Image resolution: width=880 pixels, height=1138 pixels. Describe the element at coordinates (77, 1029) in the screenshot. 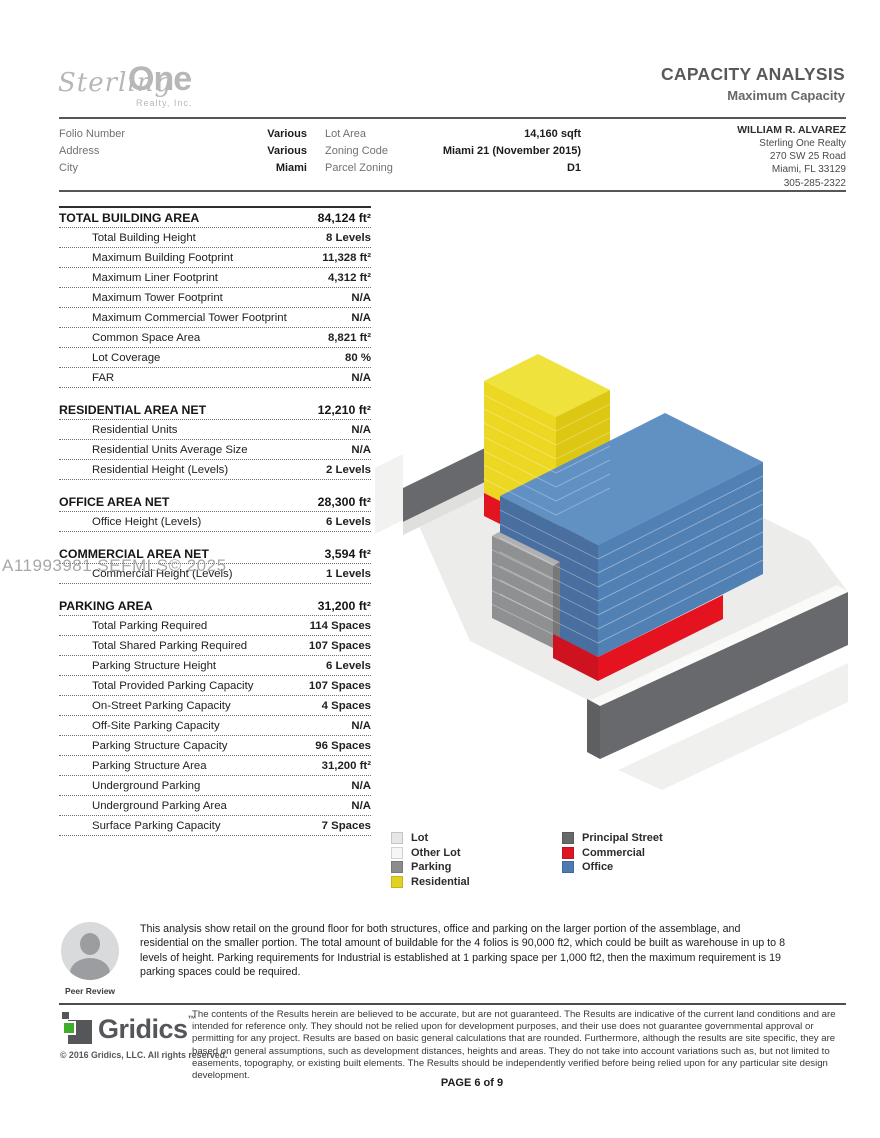

I see `gridics-grid-icon` at that location.